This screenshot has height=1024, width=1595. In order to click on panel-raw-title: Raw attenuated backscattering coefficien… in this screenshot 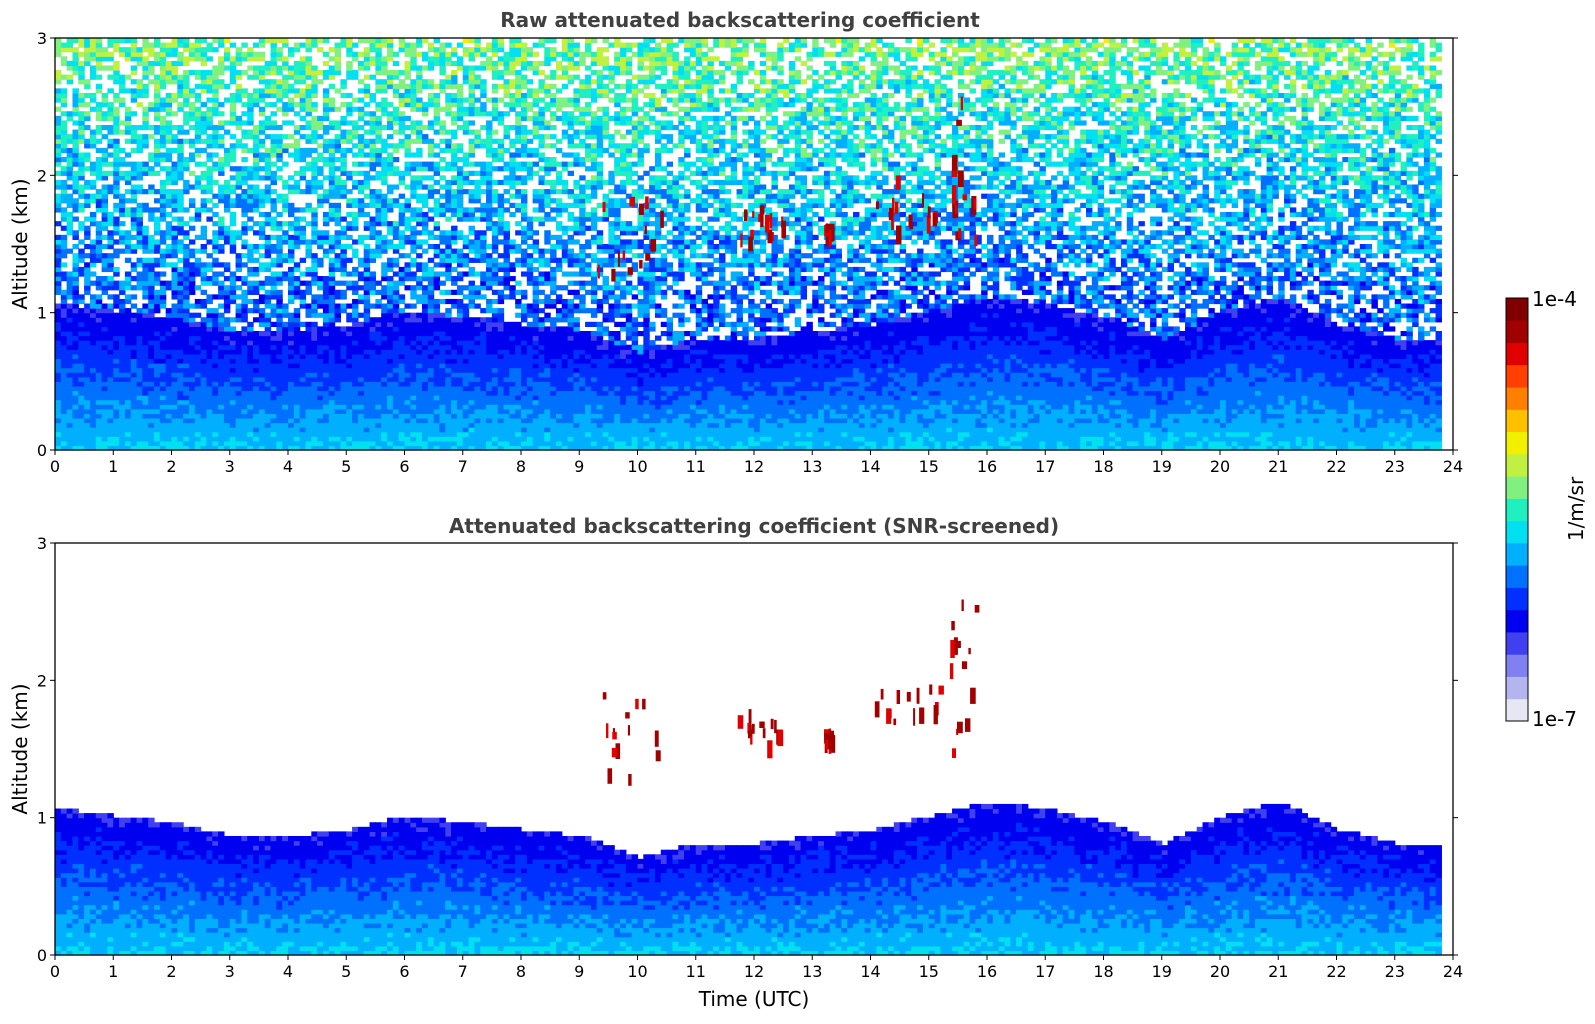, I will do `click(740, 20)`.